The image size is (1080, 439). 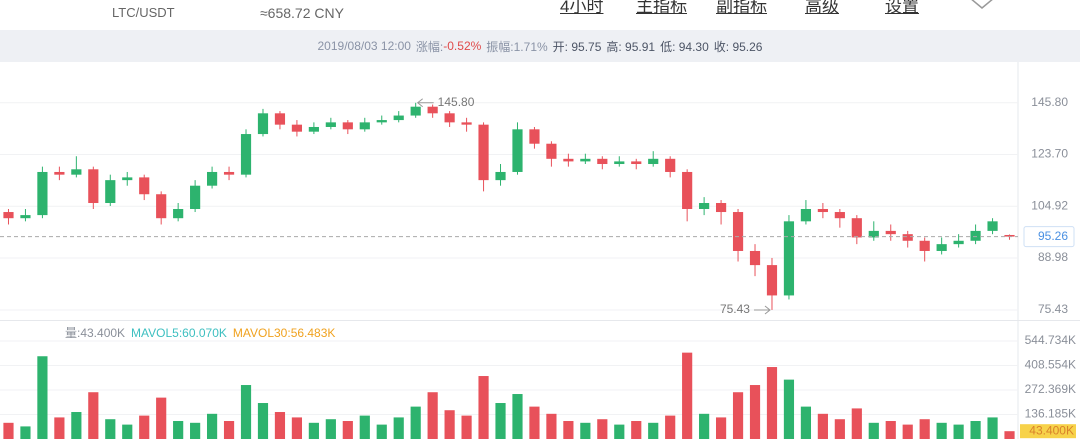 What do you see at coordinates (1050, 365) in the screenshot?
I see `y-tick-label: 408.554K` at bounding box center [1050, 365].